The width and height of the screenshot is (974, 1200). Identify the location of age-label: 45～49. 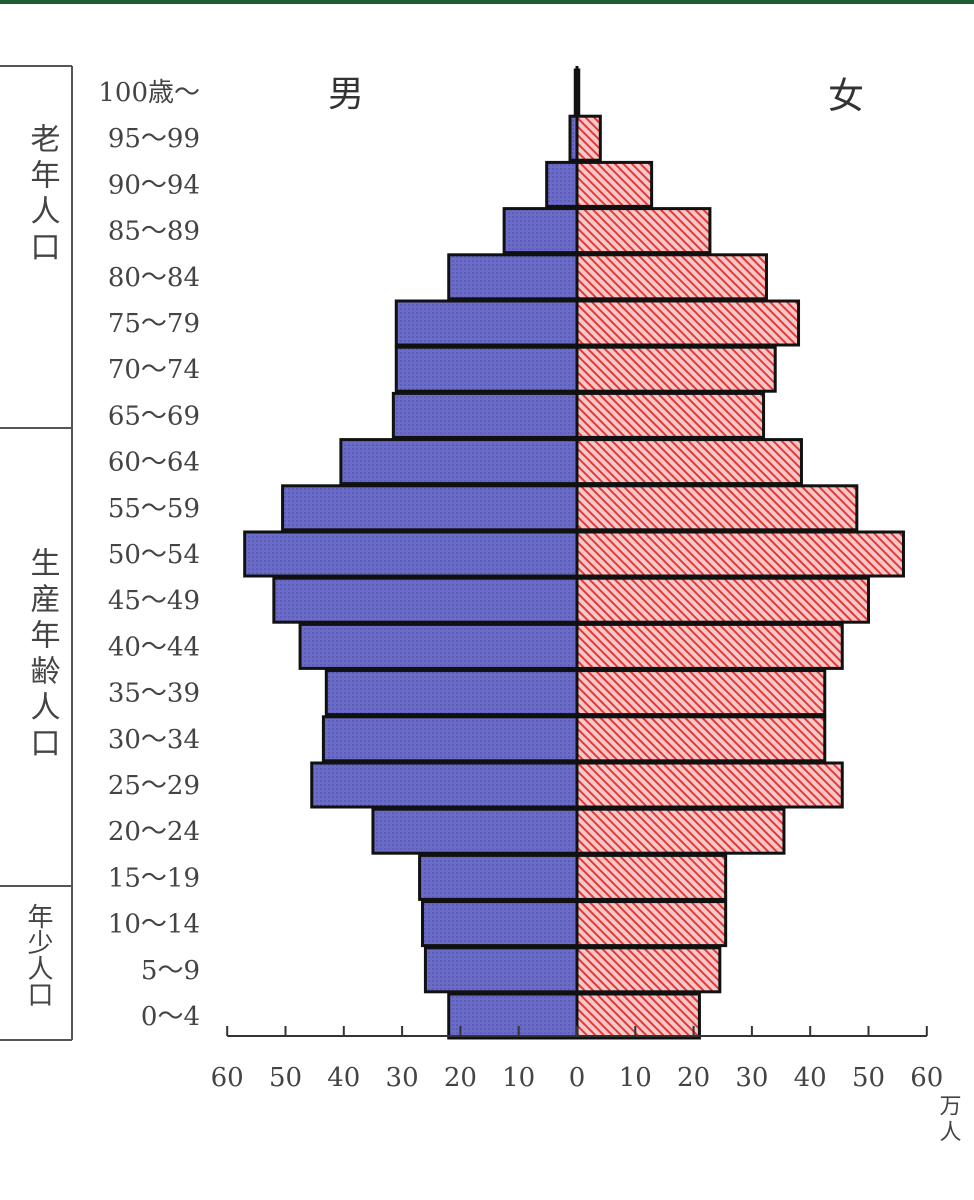
(154, 601).